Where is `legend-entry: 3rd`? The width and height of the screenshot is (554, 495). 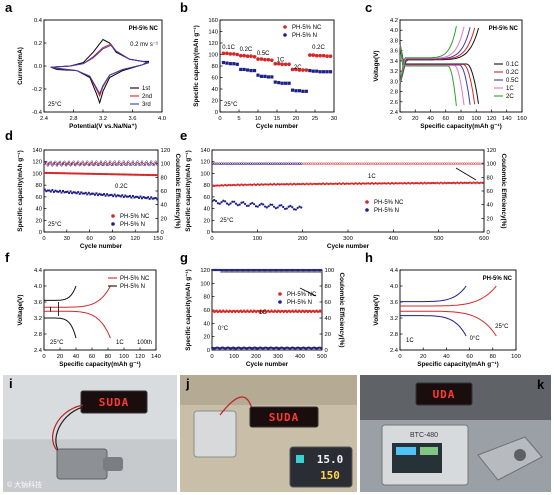 legend-entry: 3rd is located at coordinates (146, 105).